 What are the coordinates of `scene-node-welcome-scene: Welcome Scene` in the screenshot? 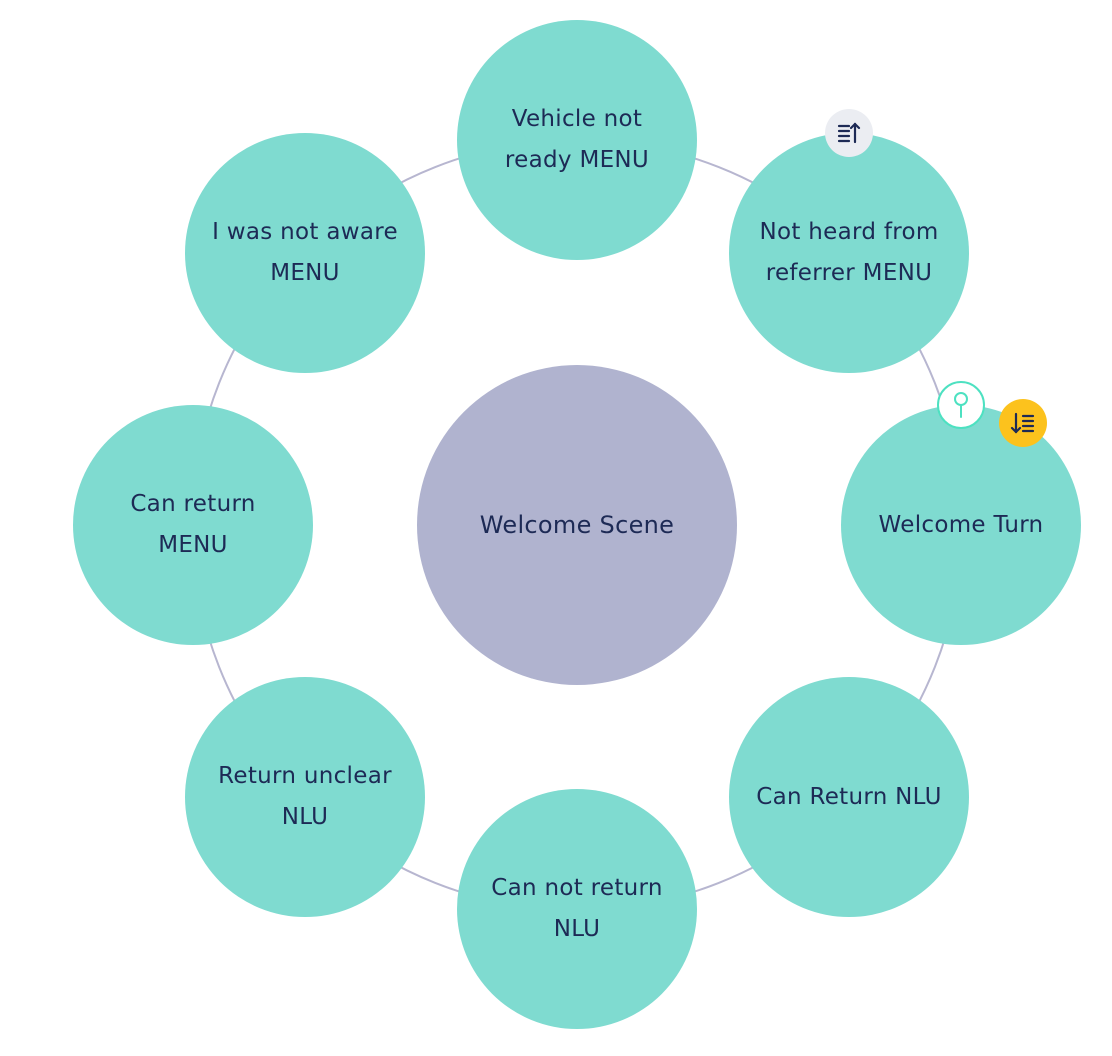 It's located at (577, 525).